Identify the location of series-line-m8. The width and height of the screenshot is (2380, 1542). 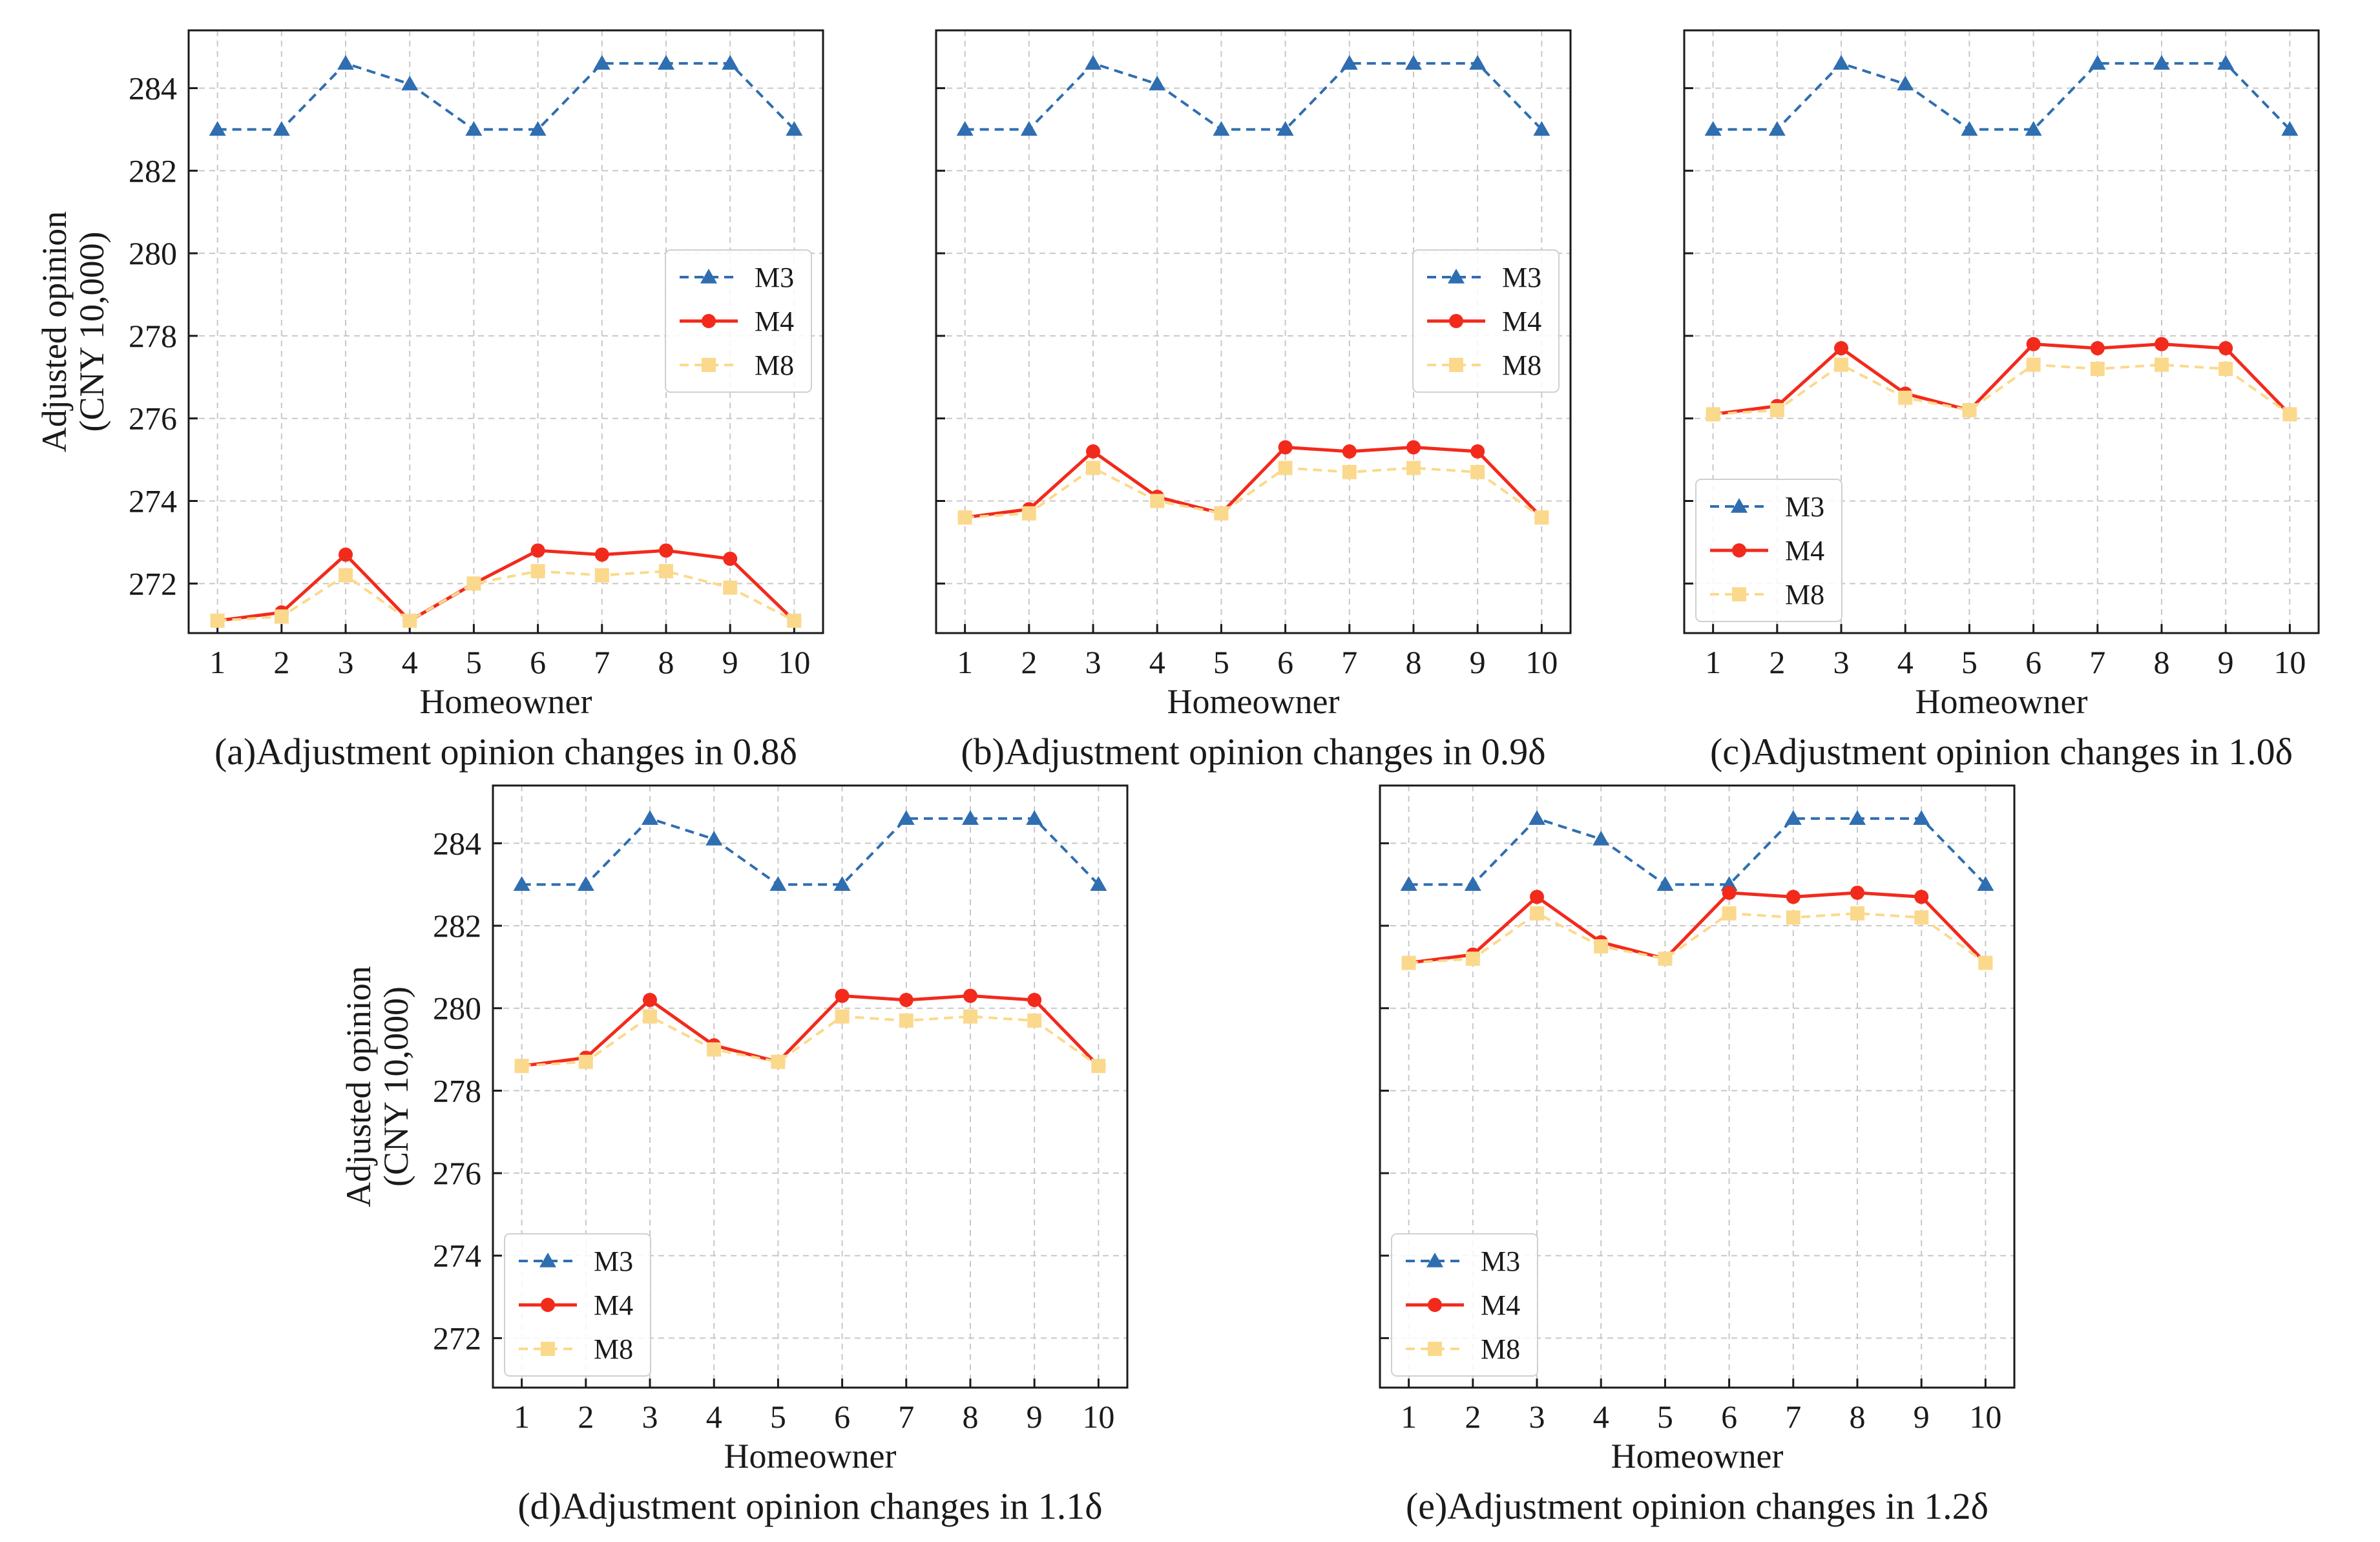
(2002, 389).